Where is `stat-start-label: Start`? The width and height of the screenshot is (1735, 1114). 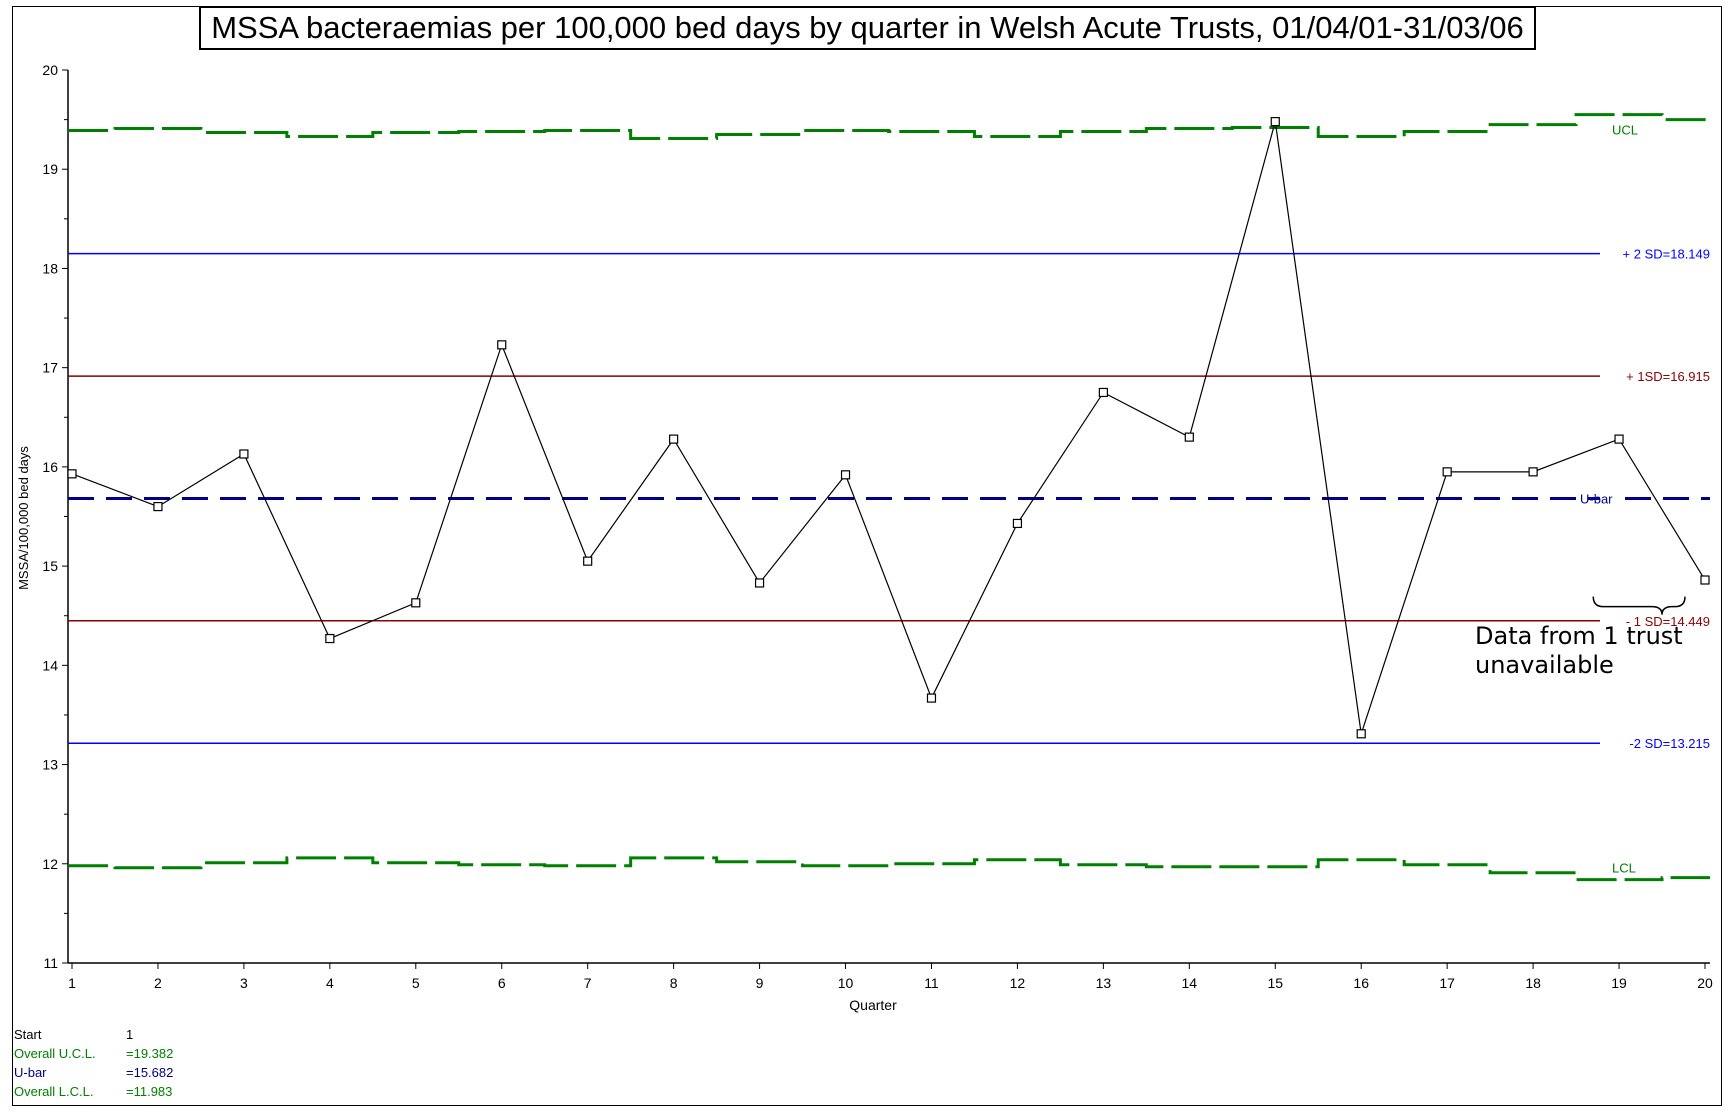
stat-start-label: Start is located at coordinates (28, 1034).